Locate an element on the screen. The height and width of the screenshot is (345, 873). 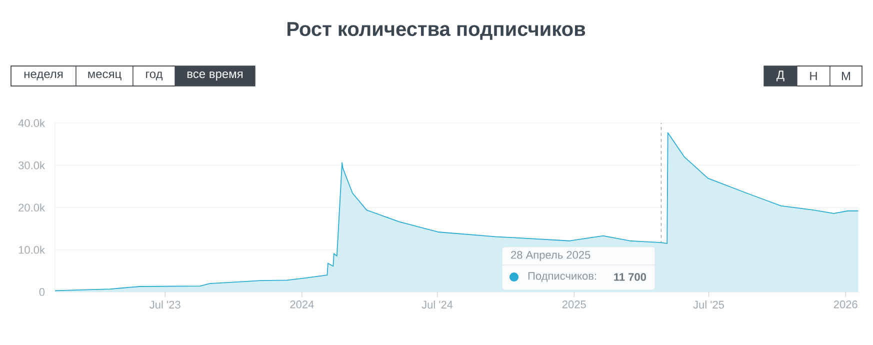
text: Д is located at coordinates (780, 76).